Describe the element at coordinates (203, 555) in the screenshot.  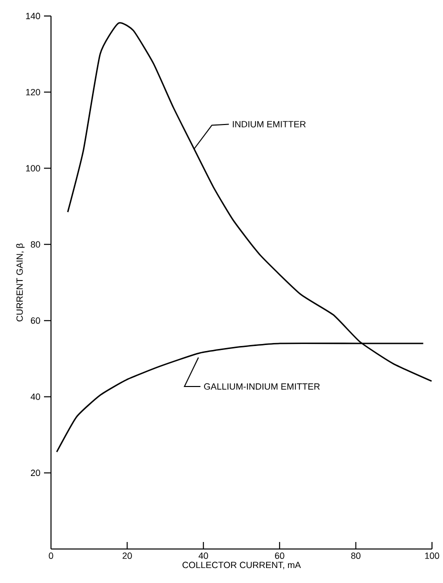
I see `x-tick-label: 40` at that location.